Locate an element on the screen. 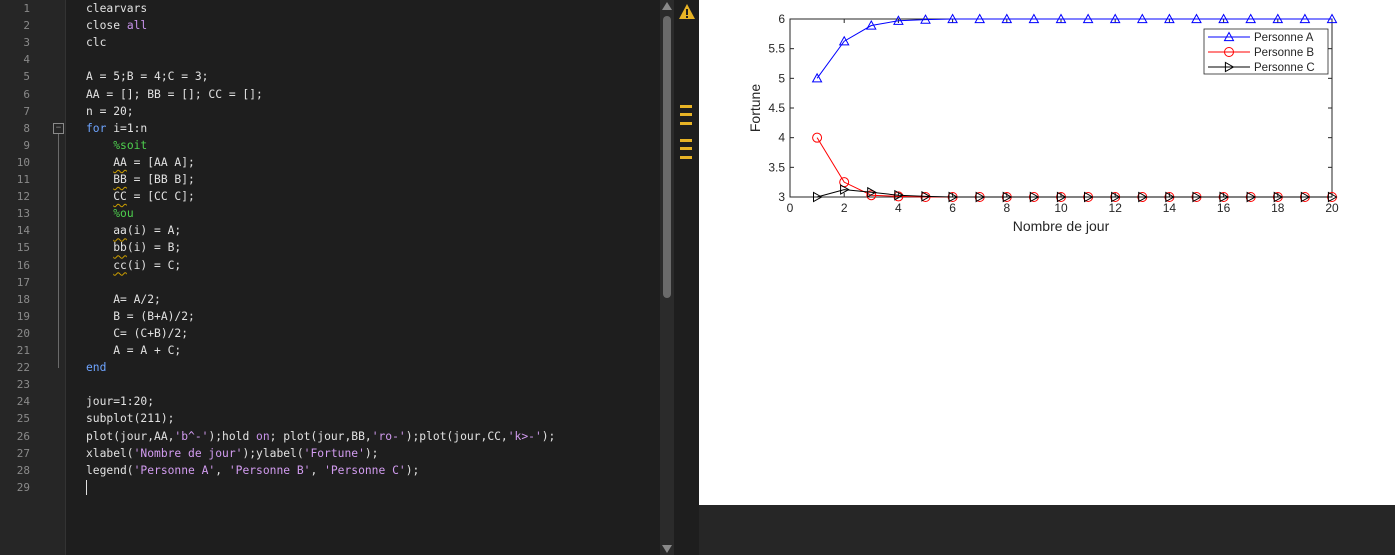 The height and width of the screenshot is (555, 1395). y-tick-label: 6 is located at coordinates (781, 19).